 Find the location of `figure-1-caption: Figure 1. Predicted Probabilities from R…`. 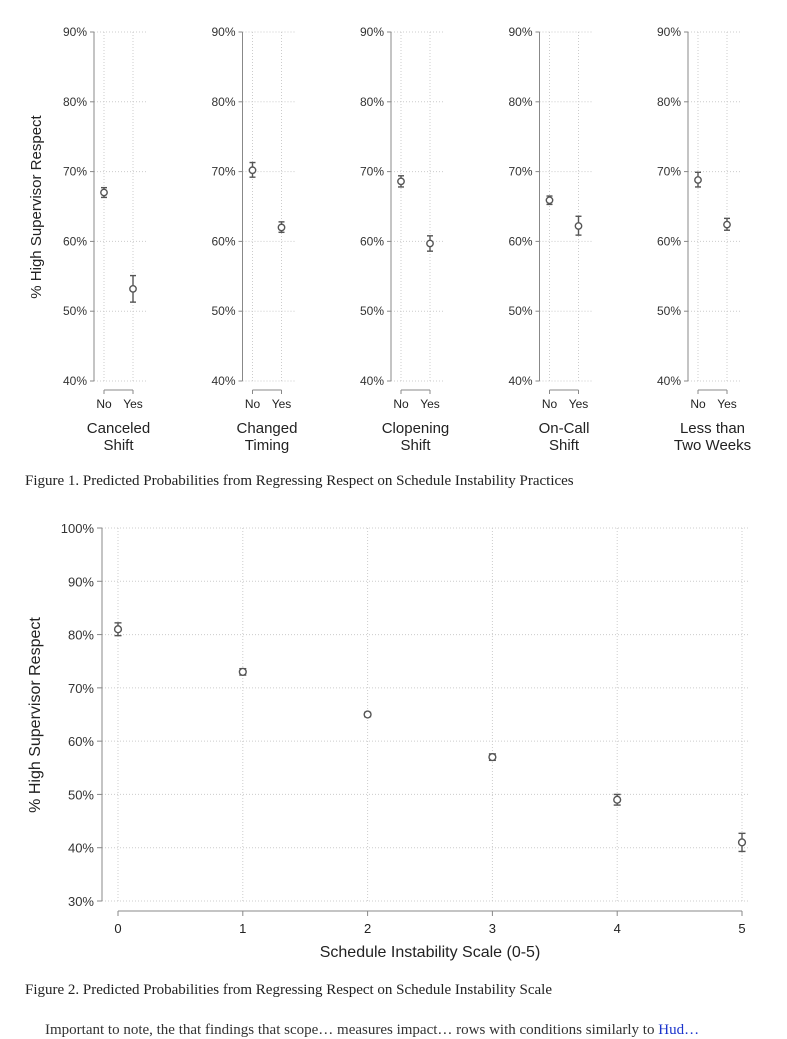

figure-1-caption: Figure 1. Predicted Probabilities from R… is located at coordinates (299, 481).